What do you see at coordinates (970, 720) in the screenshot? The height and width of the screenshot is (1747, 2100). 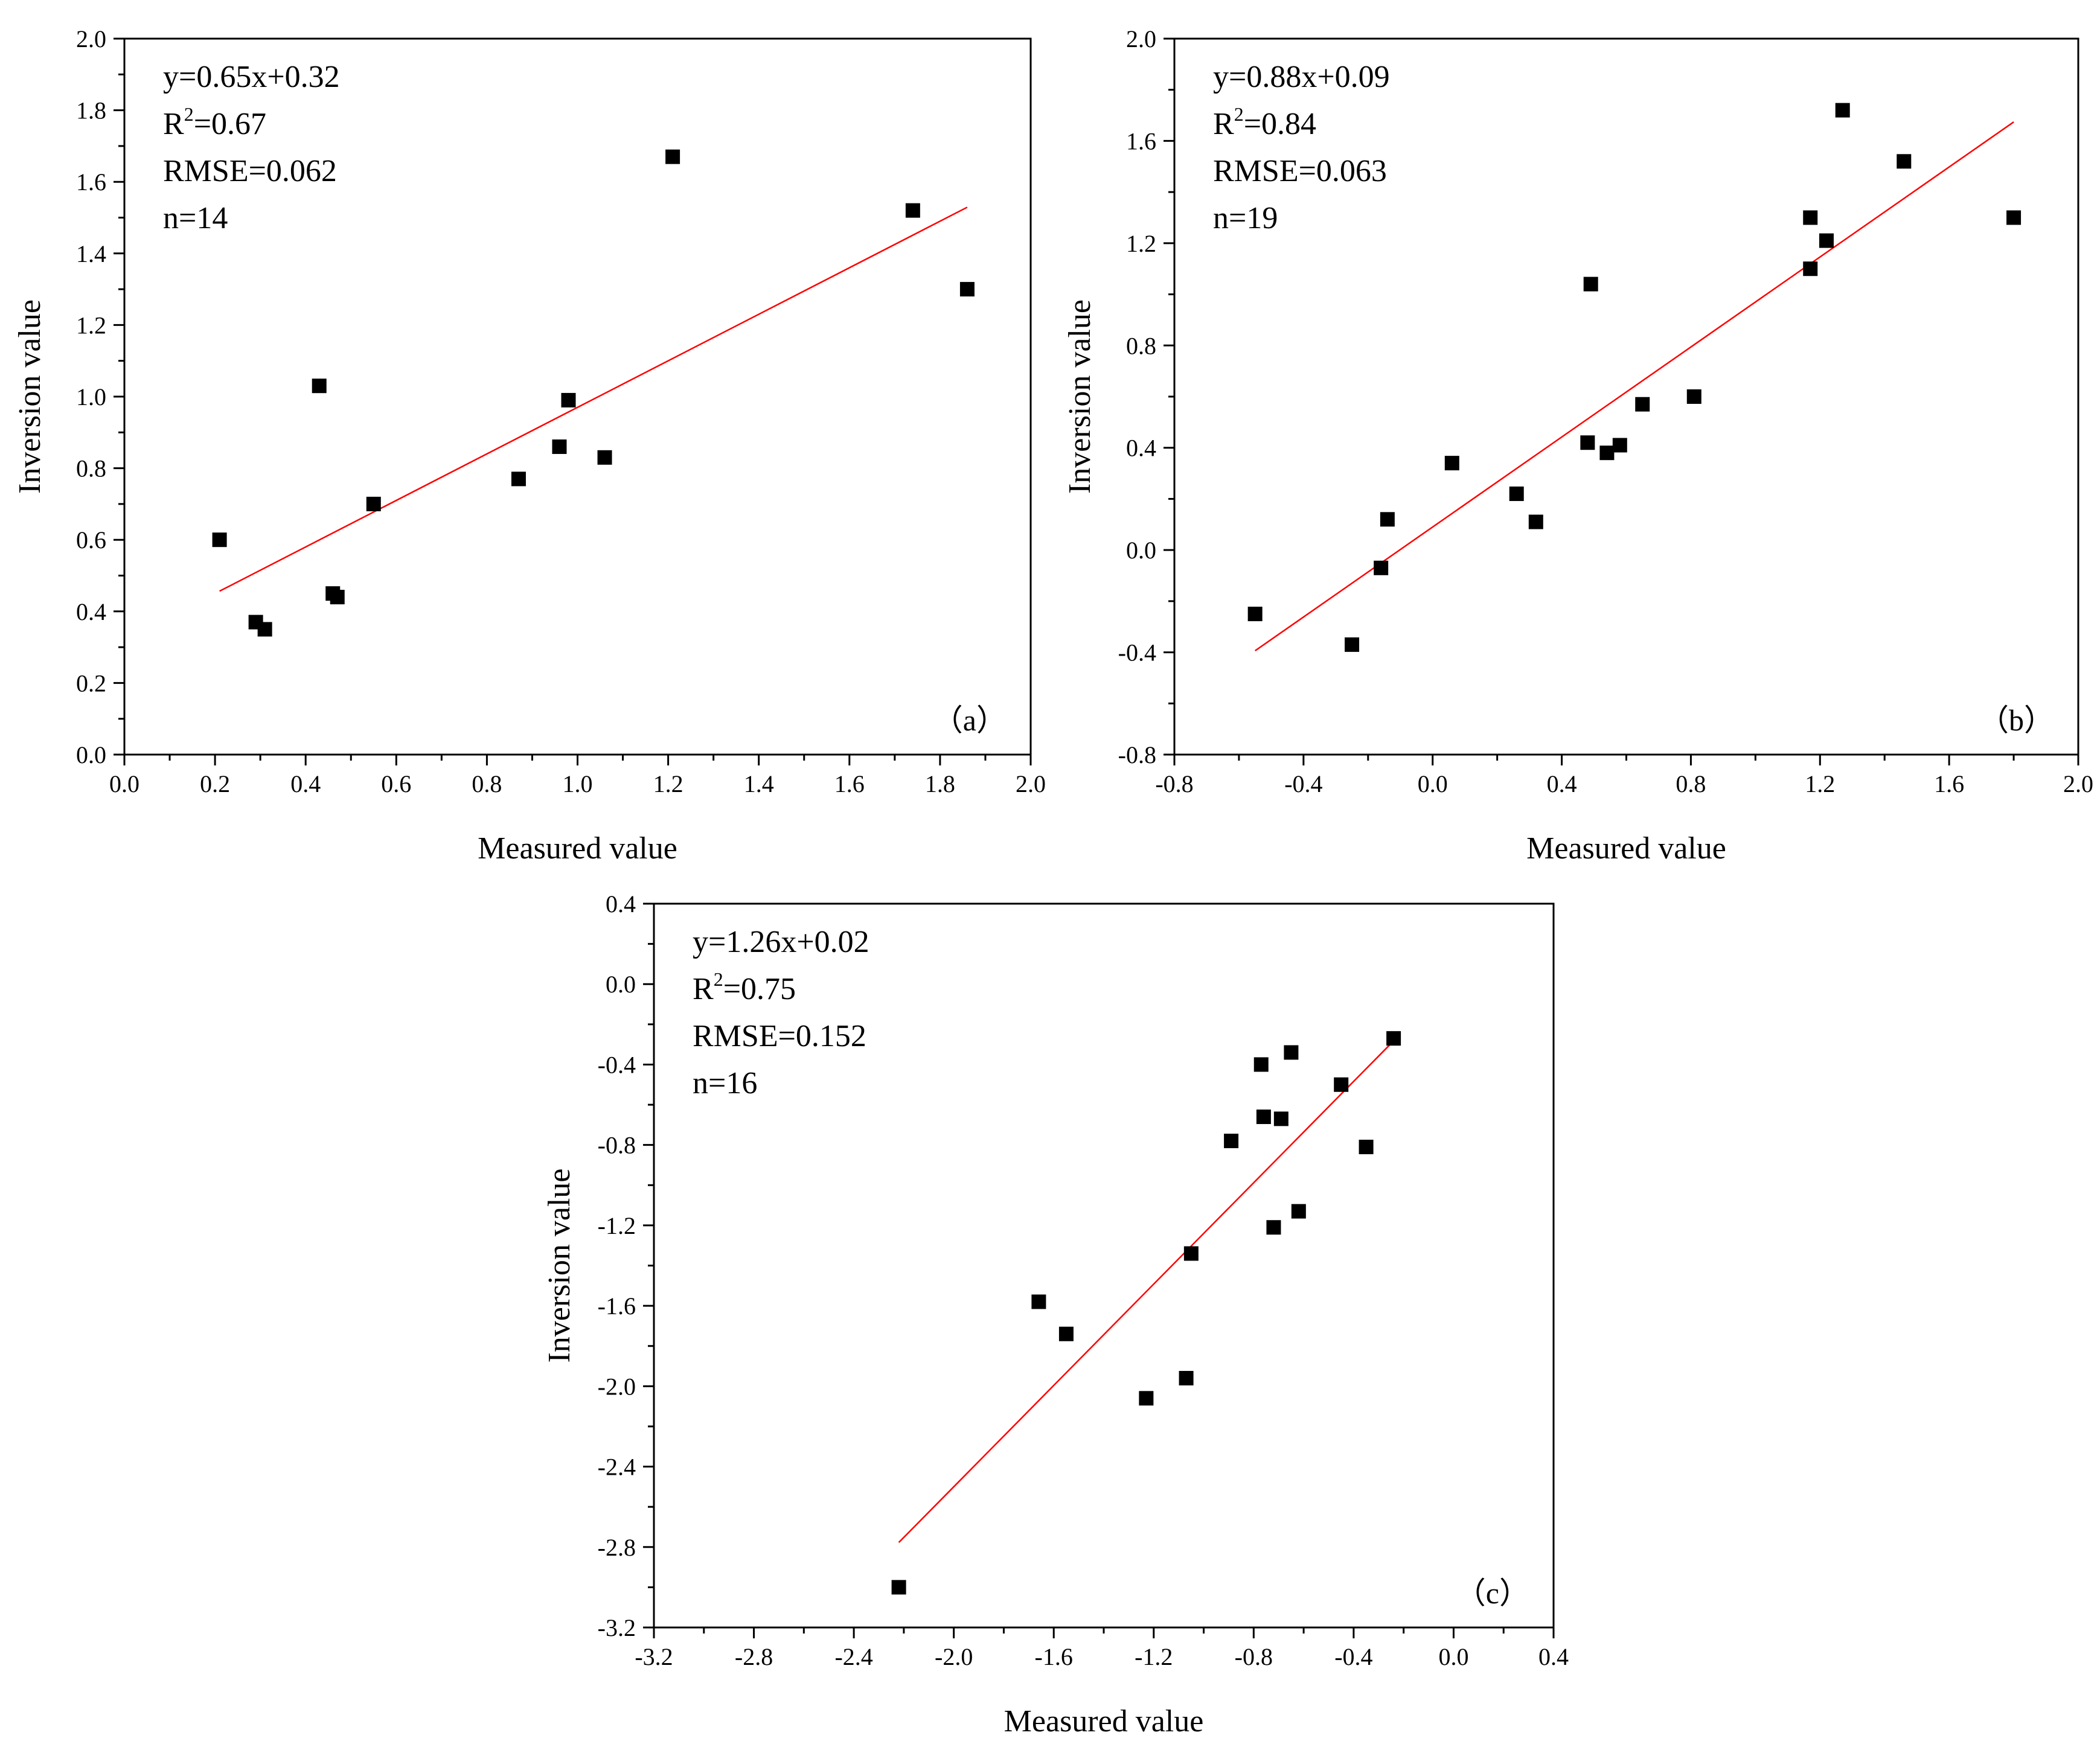 I see `panel-label: （a）` at bounding box center [970, 720].